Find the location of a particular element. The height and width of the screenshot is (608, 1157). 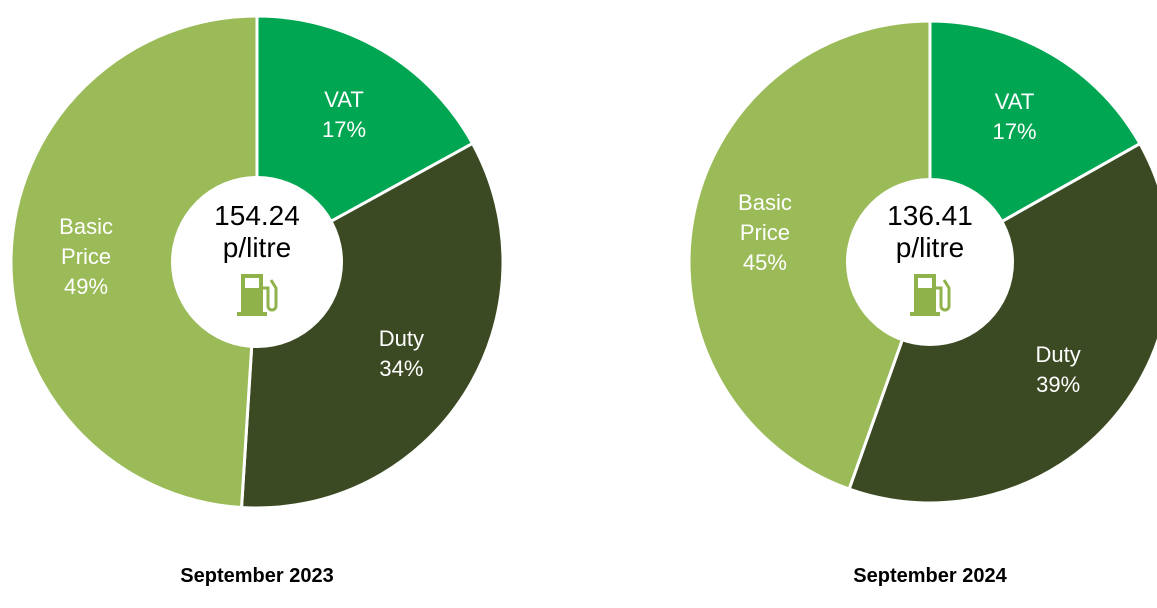

chart-title: September 2023 is located at coordinates (257, 576).